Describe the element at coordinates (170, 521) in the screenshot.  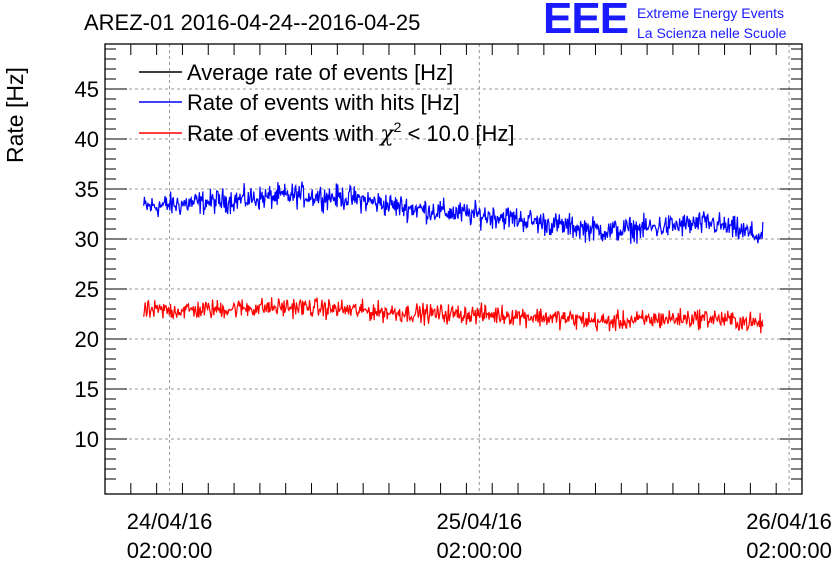
I see `x-tick-date-label: 24/04/16` at that location.